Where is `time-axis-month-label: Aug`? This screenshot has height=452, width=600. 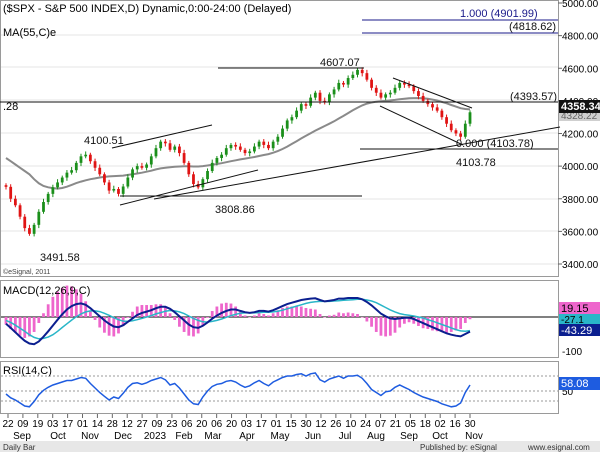 time-axis-month-label: Aug is located at coordinates (376, 436).